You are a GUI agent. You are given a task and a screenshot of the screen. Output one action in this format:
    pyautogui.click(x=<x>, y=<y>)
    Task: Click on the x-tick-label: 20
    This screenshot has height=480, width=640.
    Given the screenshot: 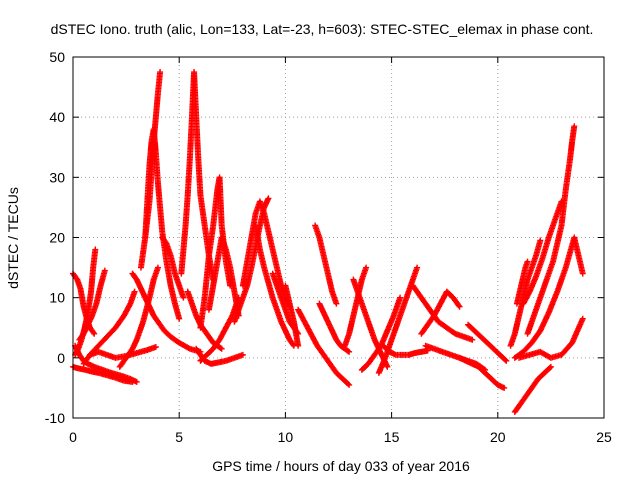 What is the action you would take?
    pyautogui.click(x=498, y=437)
    